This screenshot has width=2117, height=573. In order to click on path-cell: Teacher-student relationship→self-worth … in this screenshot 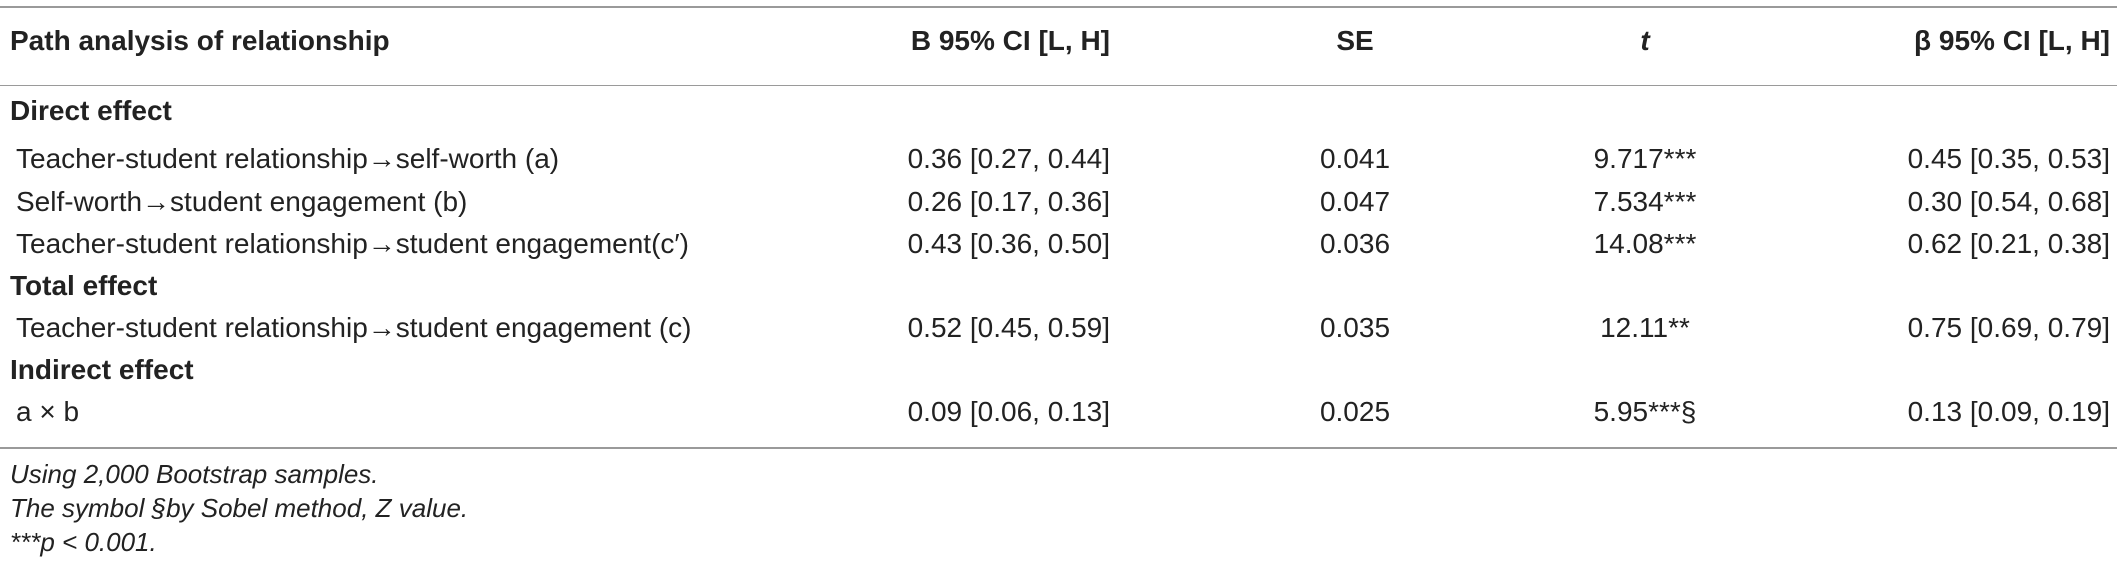, I will do `click(288, 158)`.